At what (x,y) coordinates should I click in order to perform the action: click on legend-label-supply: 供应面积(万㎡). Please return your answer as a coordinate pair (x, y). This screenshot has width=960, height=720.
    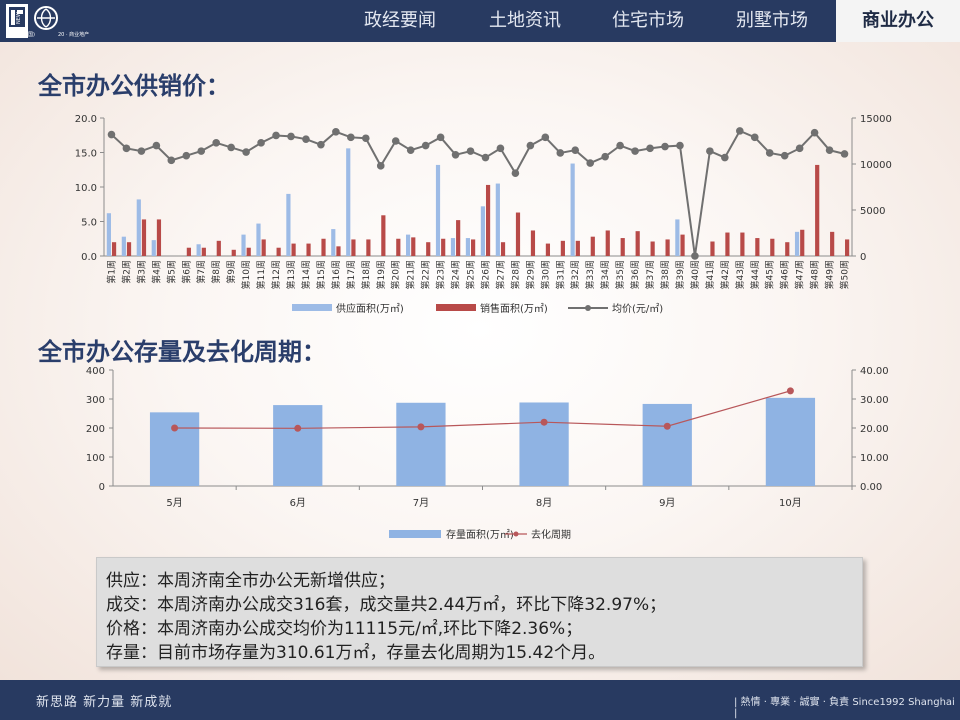
    Looking at the image, I should click on (370, 308).